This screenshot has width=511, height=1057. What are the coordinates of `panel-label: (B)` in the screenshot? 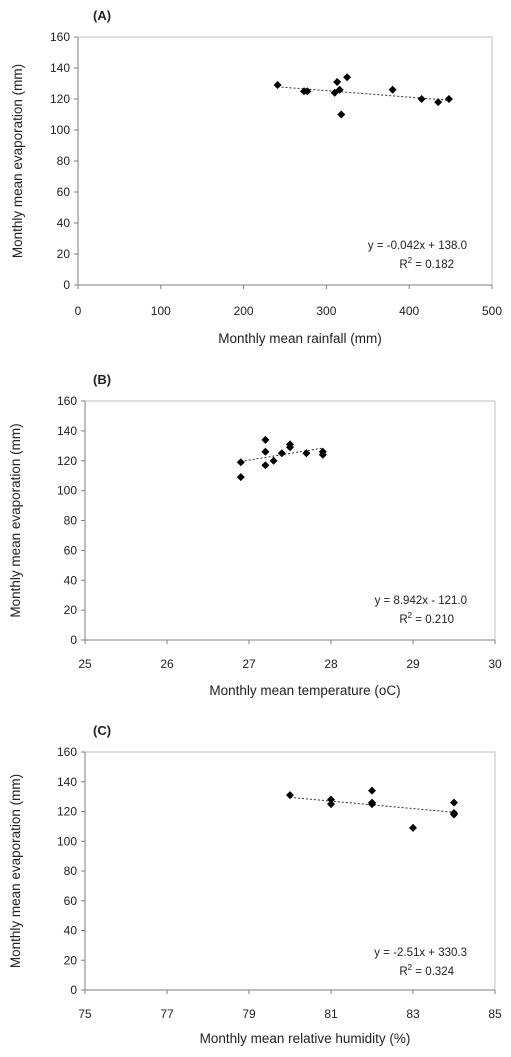 It's located at (102, 379).